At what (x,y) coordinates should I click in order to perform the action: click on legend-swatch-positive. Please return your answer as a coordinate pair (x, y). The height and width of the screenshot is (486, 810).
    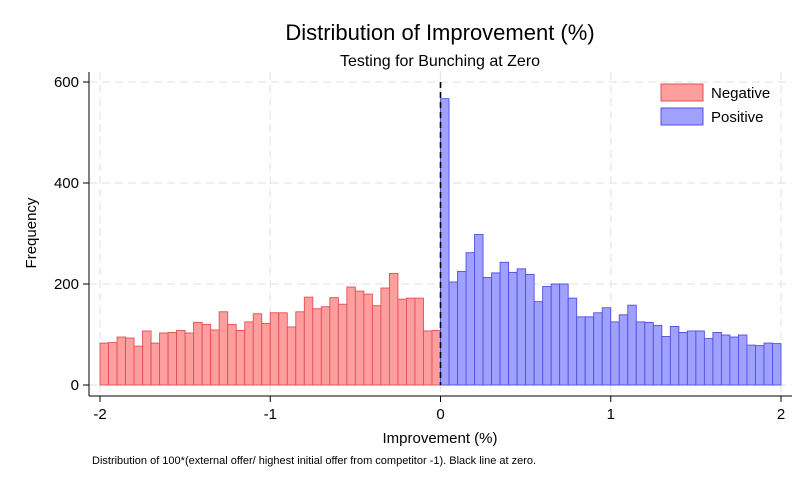
    Looking at the image, I should click on (682, 116).